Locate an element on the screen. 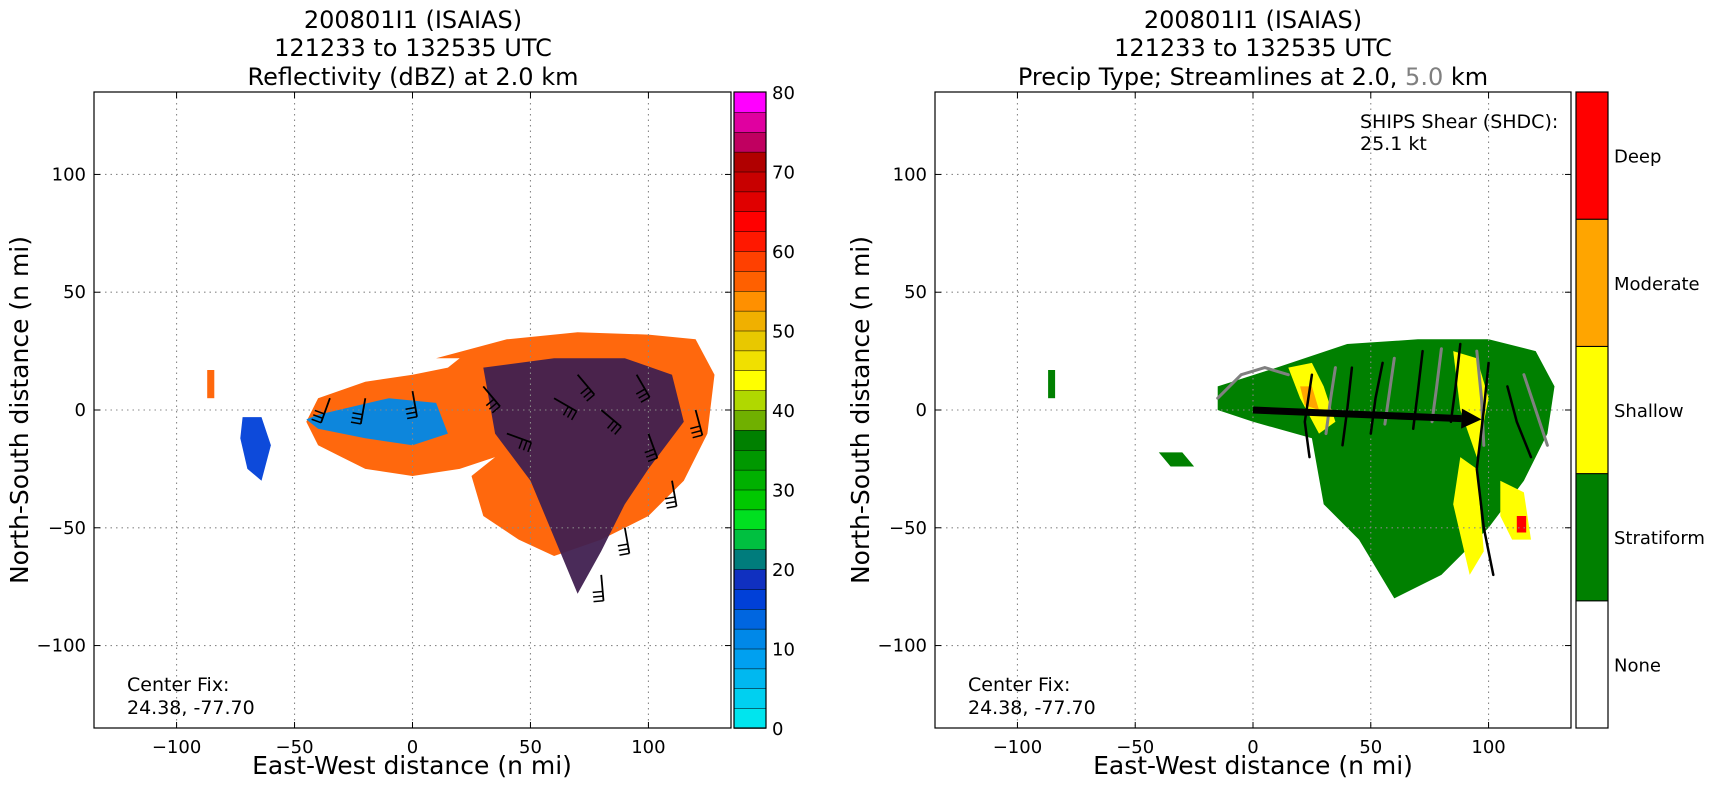  y-tick-label: 100 is located at coordinates (910, 174).